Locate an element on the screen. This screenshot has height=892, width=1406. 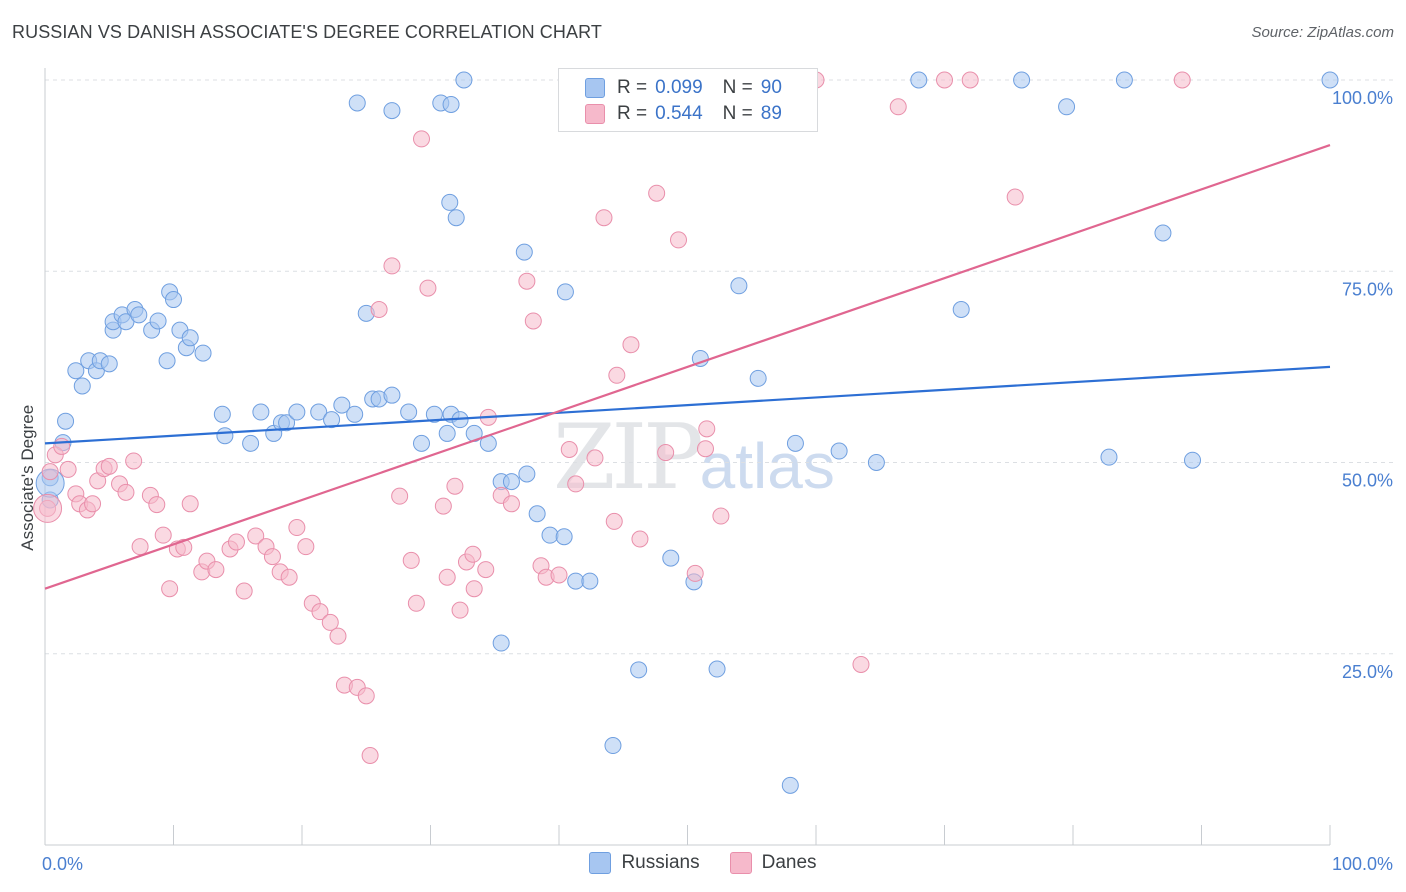
legend-label-danes: Danes is located at coordinates (789, 862).